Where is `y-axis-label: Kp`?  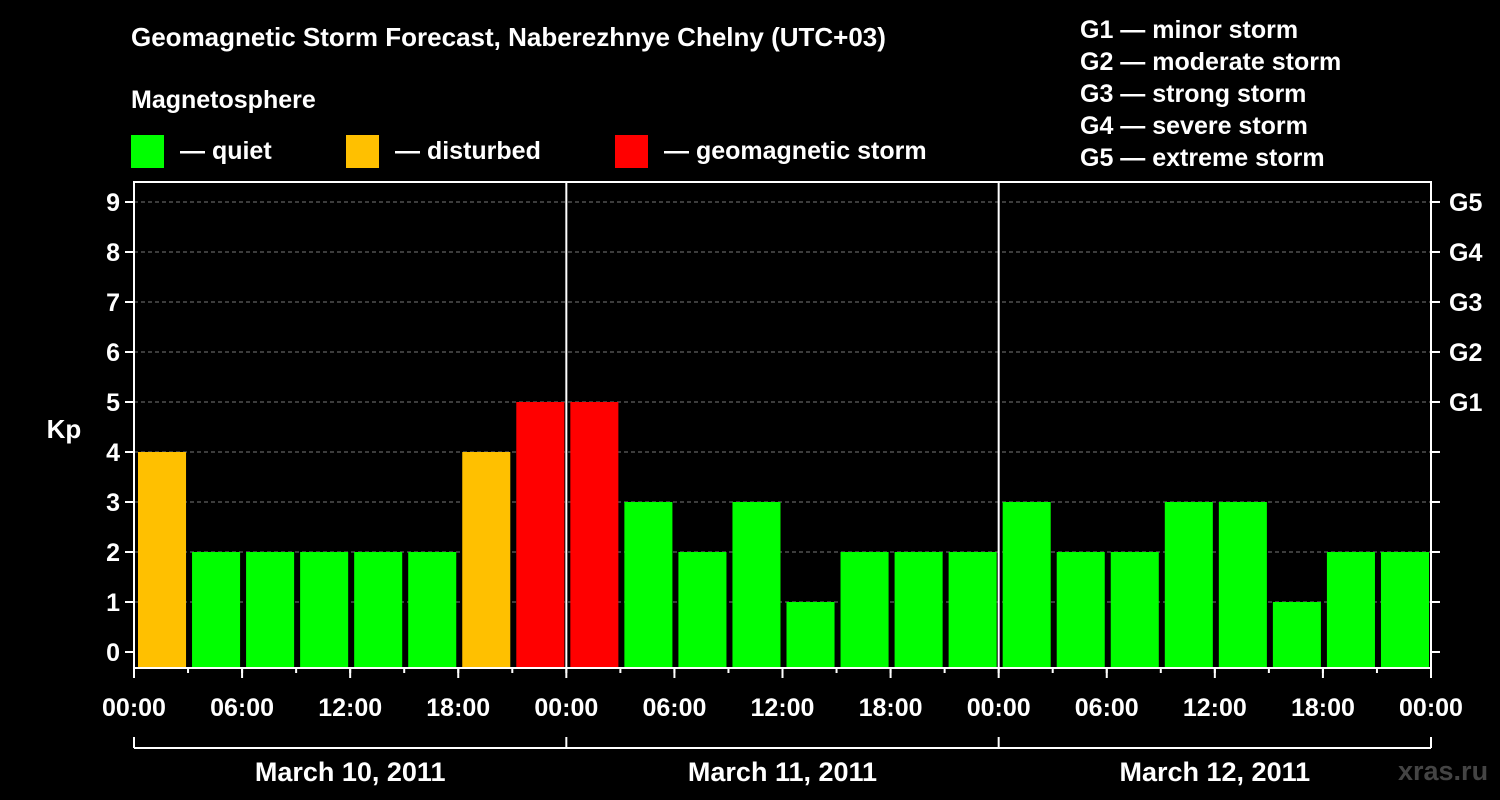
y-axis-label: Kp is located at coordinates (64, 429).